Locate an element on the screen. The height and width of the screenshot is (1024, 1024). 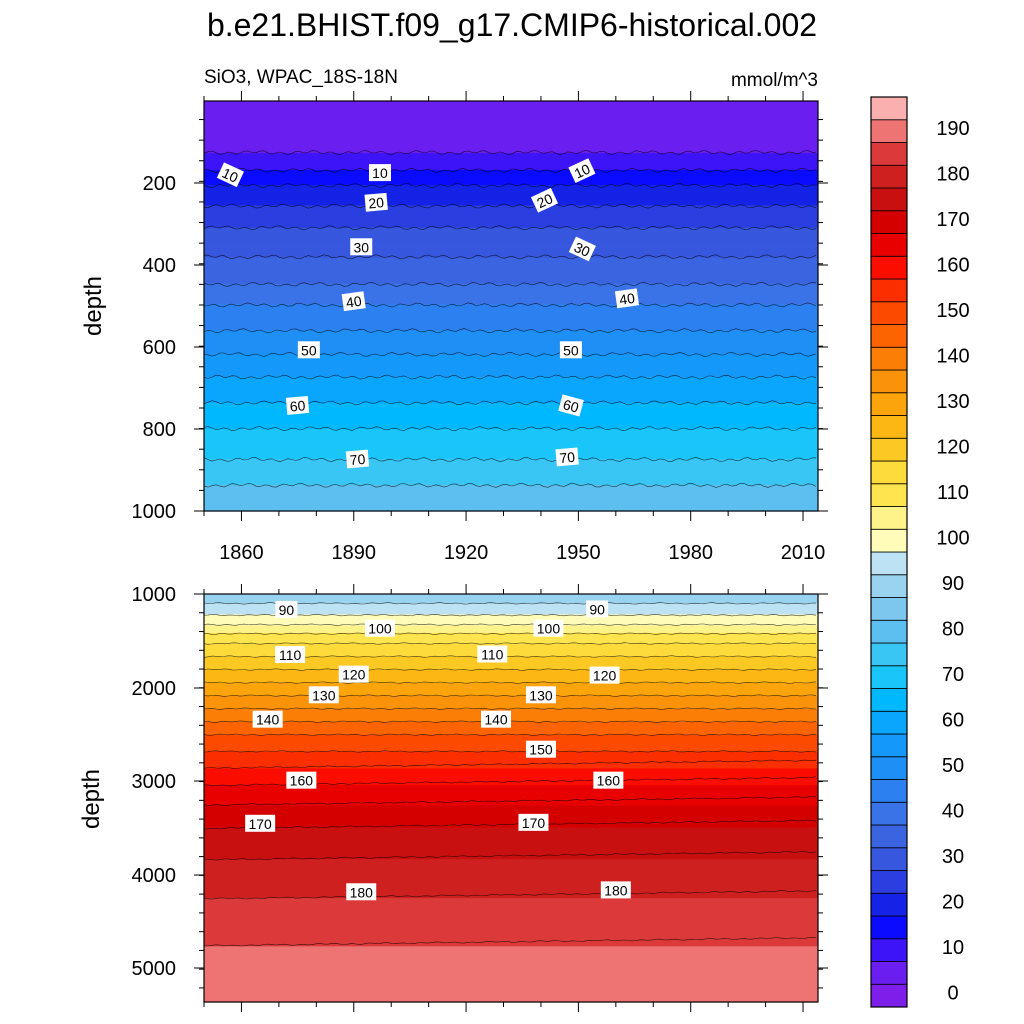
colorbar-label: 130 is located at coordinates (952, 402).